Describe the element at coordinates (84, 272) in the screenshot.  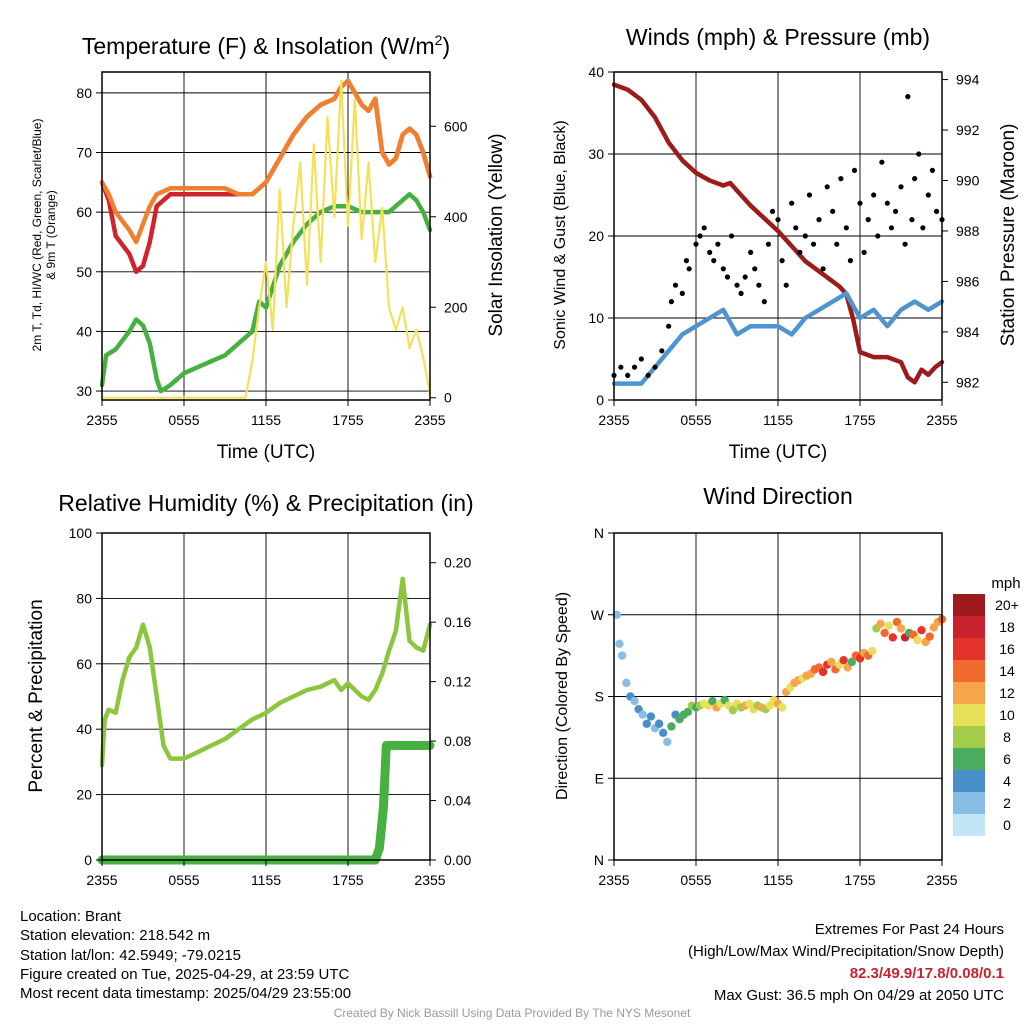
I see `temperature-ytick-label: 50` at that location.